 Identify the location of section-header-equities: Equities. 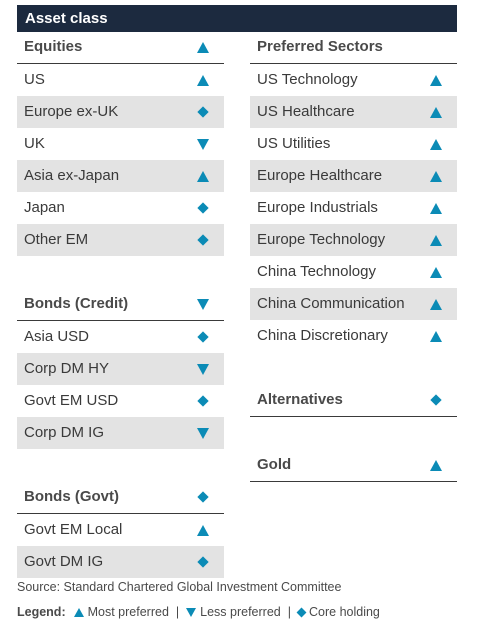
(120, 47).